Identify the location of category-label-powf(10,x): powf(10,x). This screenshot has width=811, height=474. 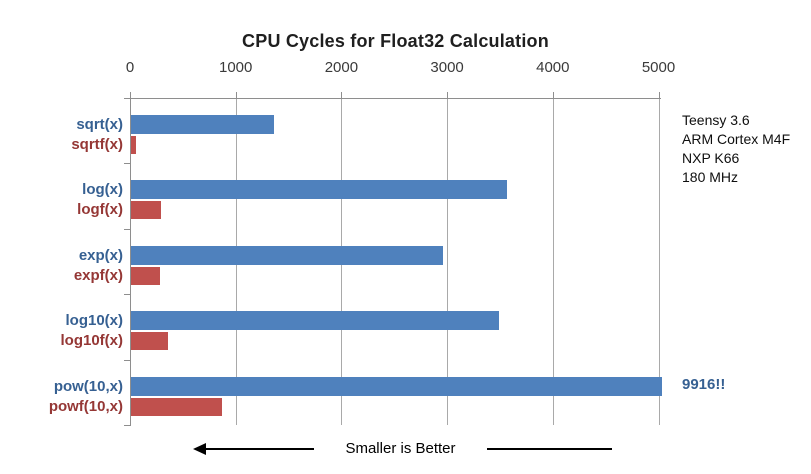
(85, 406).